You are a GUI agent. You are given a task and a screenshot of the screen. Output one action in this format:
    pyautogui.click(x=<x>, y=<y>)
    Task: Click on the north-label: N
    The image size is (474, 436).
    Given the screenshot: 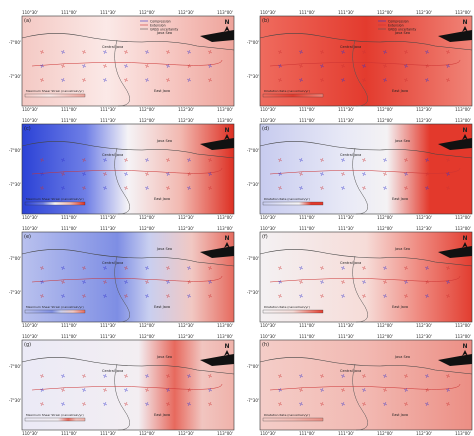 What is the action you would take?
    pyautogui.click(x=464, y=238)
    